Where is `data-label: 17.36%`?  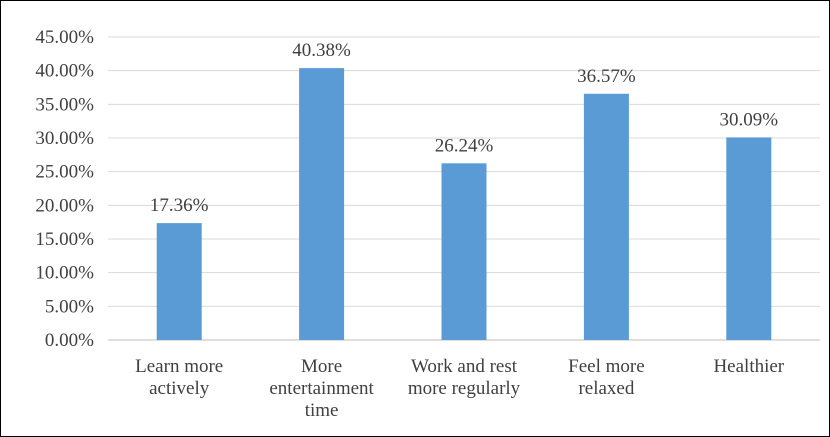 data-label: 17.36% is located at coordinates (179, 205).